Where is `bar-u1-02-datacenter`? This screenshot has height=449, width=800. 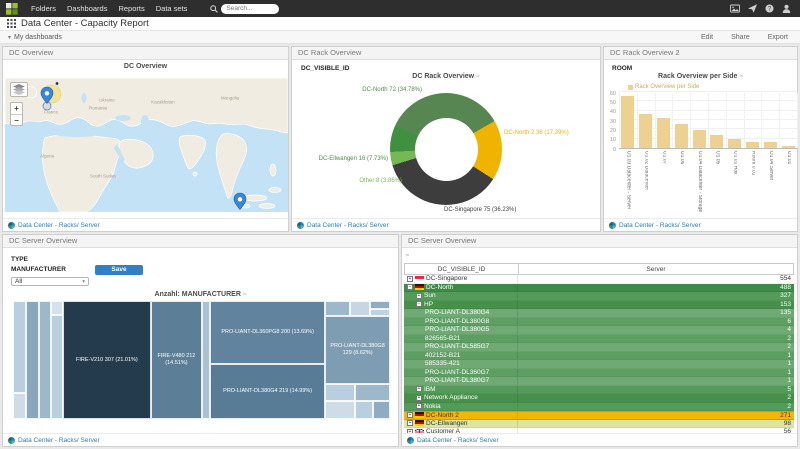 bar-u1-02-datacenter is located at coordinates (646, 131).